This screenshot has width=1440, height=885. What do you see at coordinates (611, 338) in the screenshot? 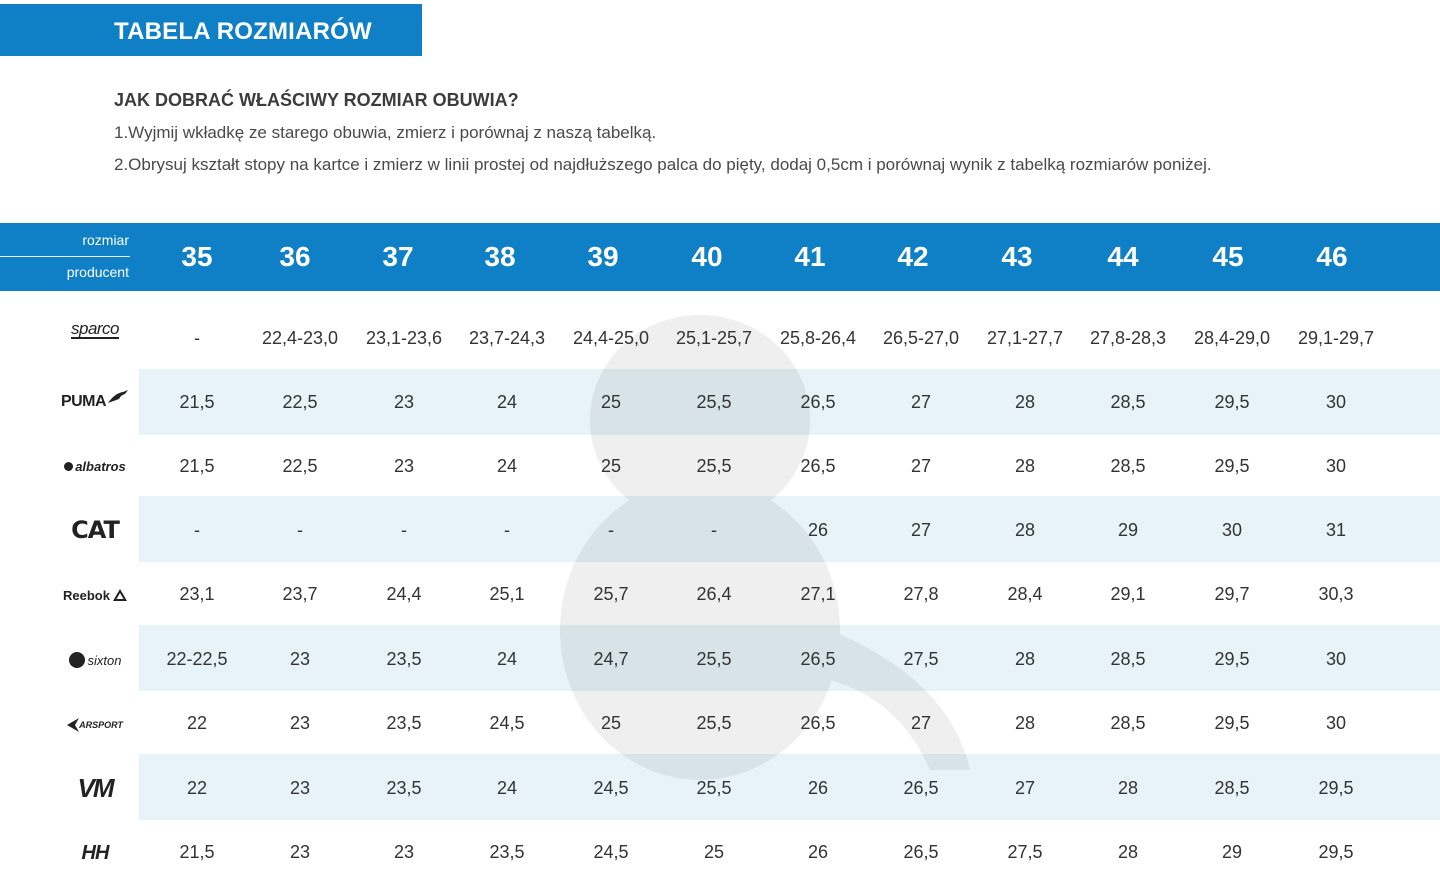
I see `size-value-cell: 24,4-25,0` at bounding box center [611, 338].